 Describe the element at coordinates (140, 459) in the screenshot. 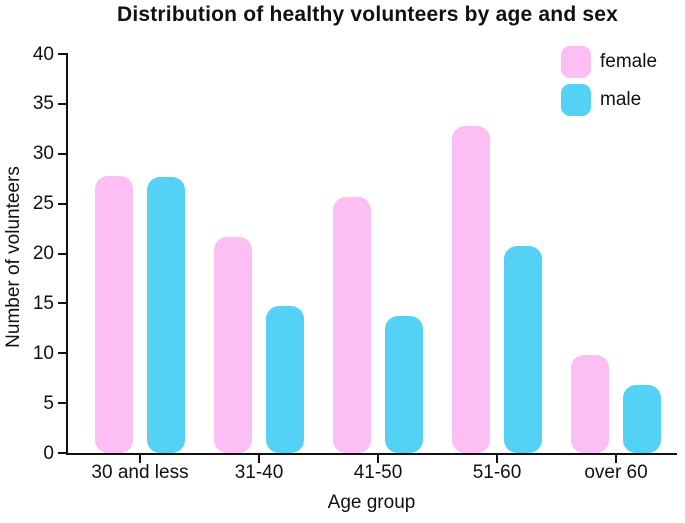

I see `x-tick-30-and-less` at that location.